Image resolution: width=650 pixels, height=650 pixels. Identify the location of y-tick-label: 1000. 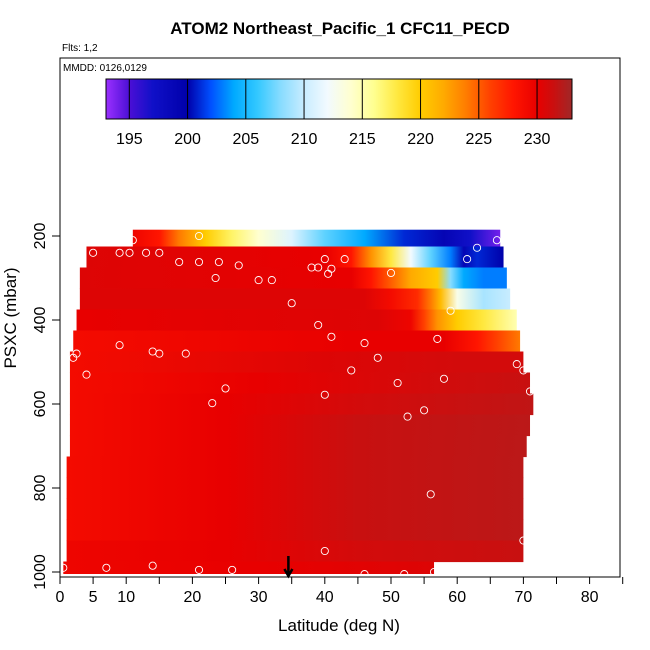
(40, 572).